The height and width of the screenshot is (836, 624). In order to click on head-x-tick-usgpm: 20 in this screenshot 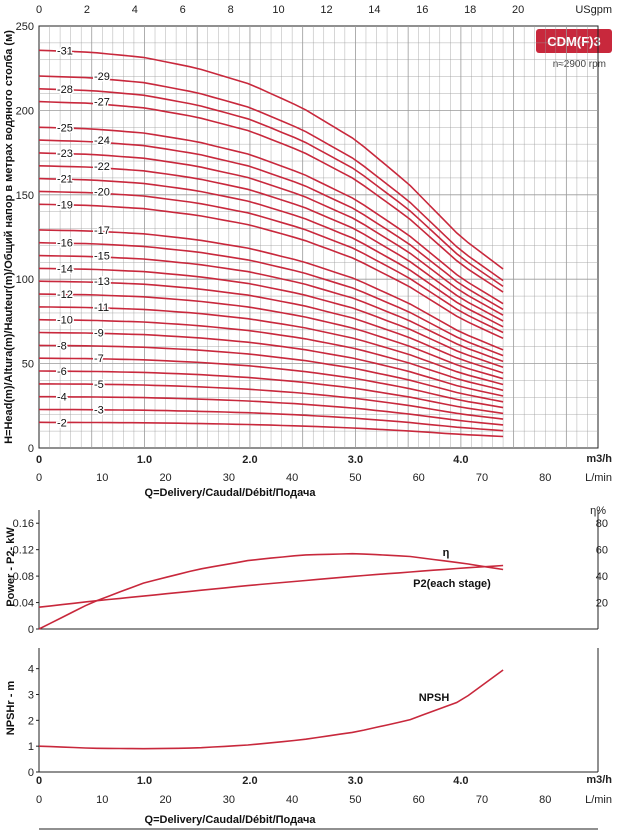, I will do `click(518, 10)`.